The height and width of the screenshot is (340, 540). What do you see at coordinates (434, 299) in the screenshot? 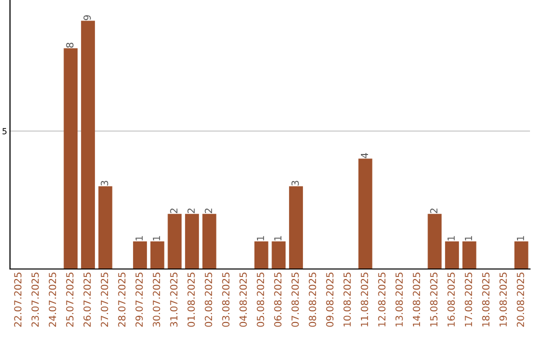
I see `x-tick-label: 15.08.2025` at bounding box center [434, 299].